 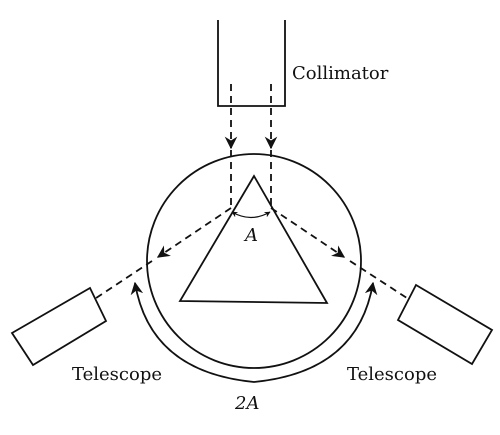 I want to click on angle-a-label: A, so click(x=250, y=235).